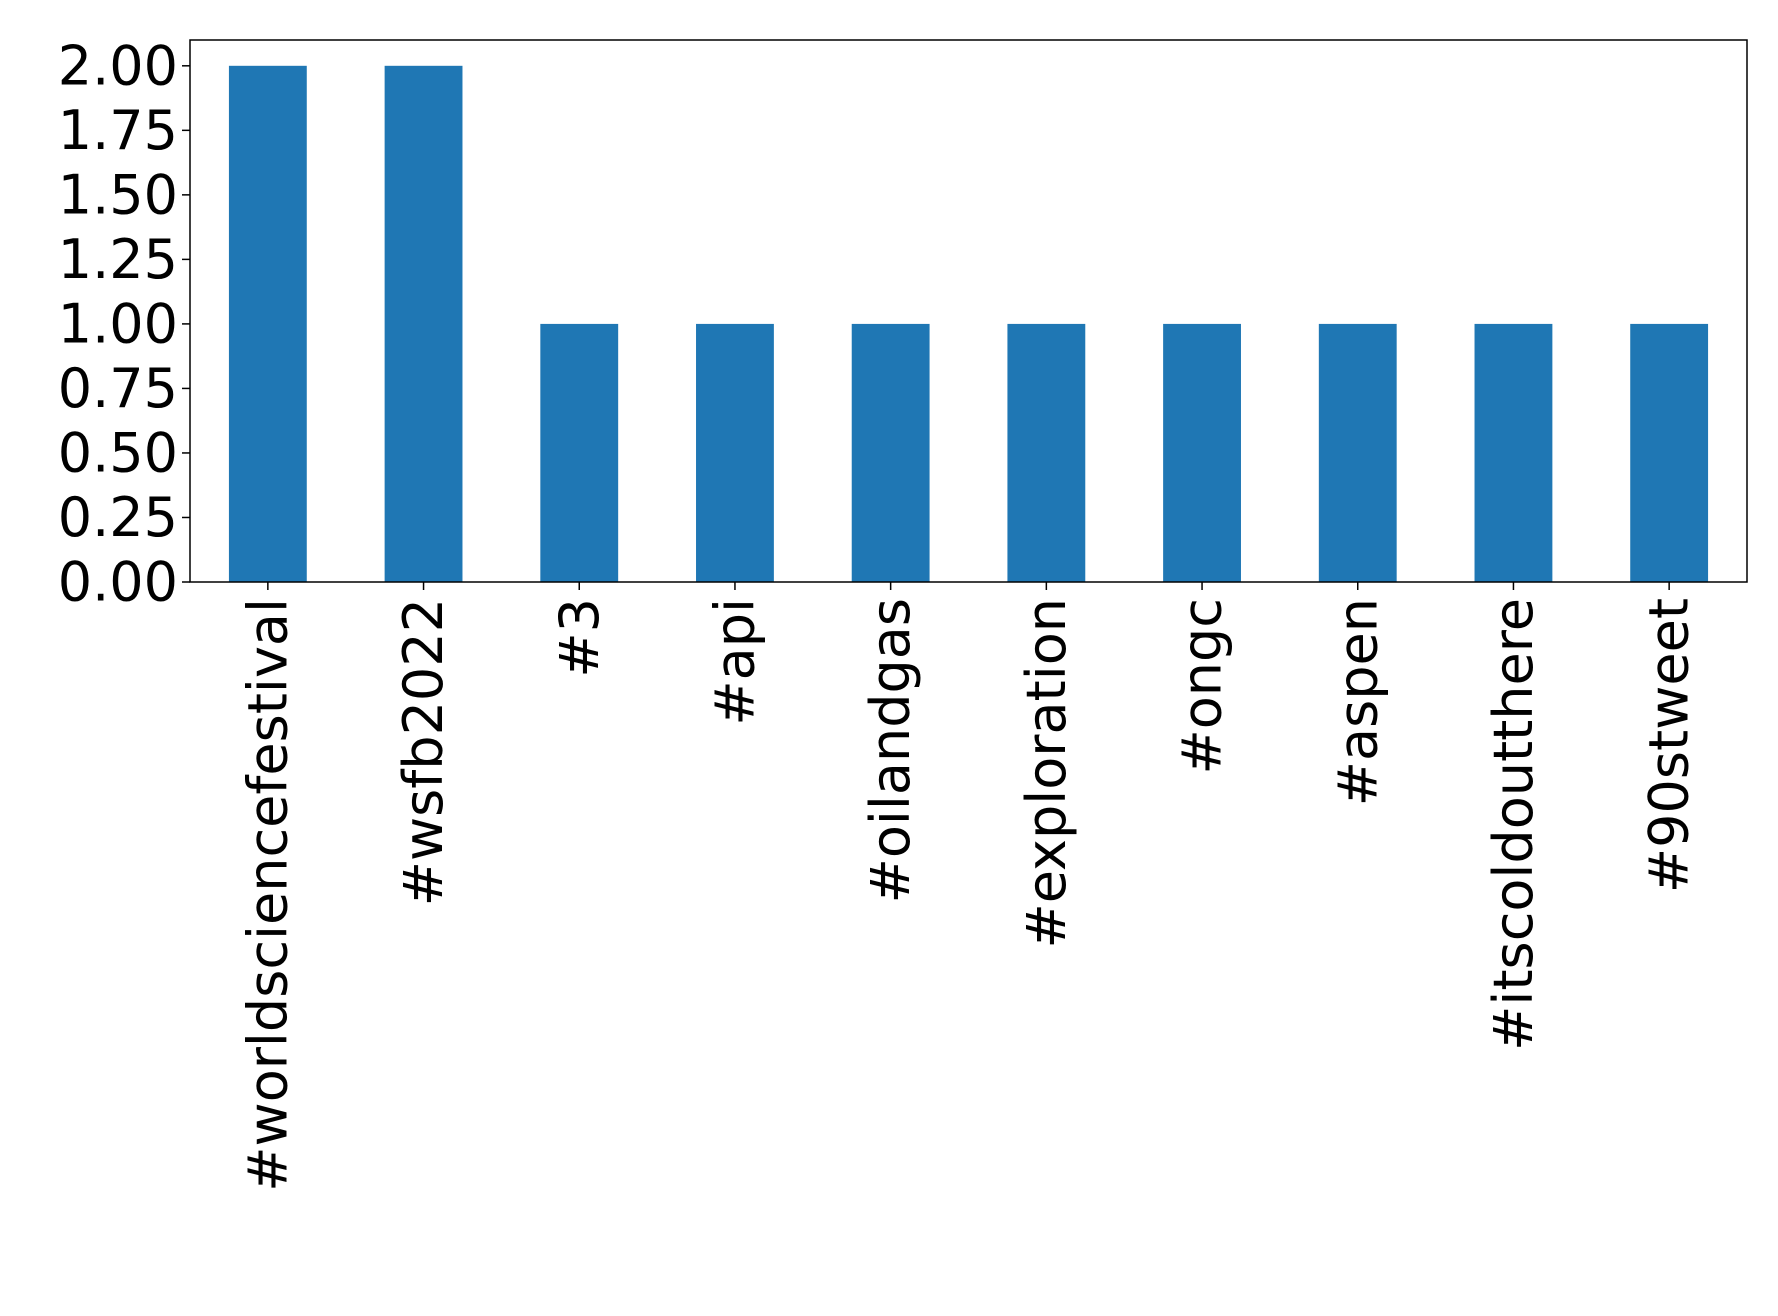 This screenshot has height=1316, width=1778. Describe the element at coordinates (1669, 745) in the screenshot. I see `x-tick-label: #90stweet` at that location.